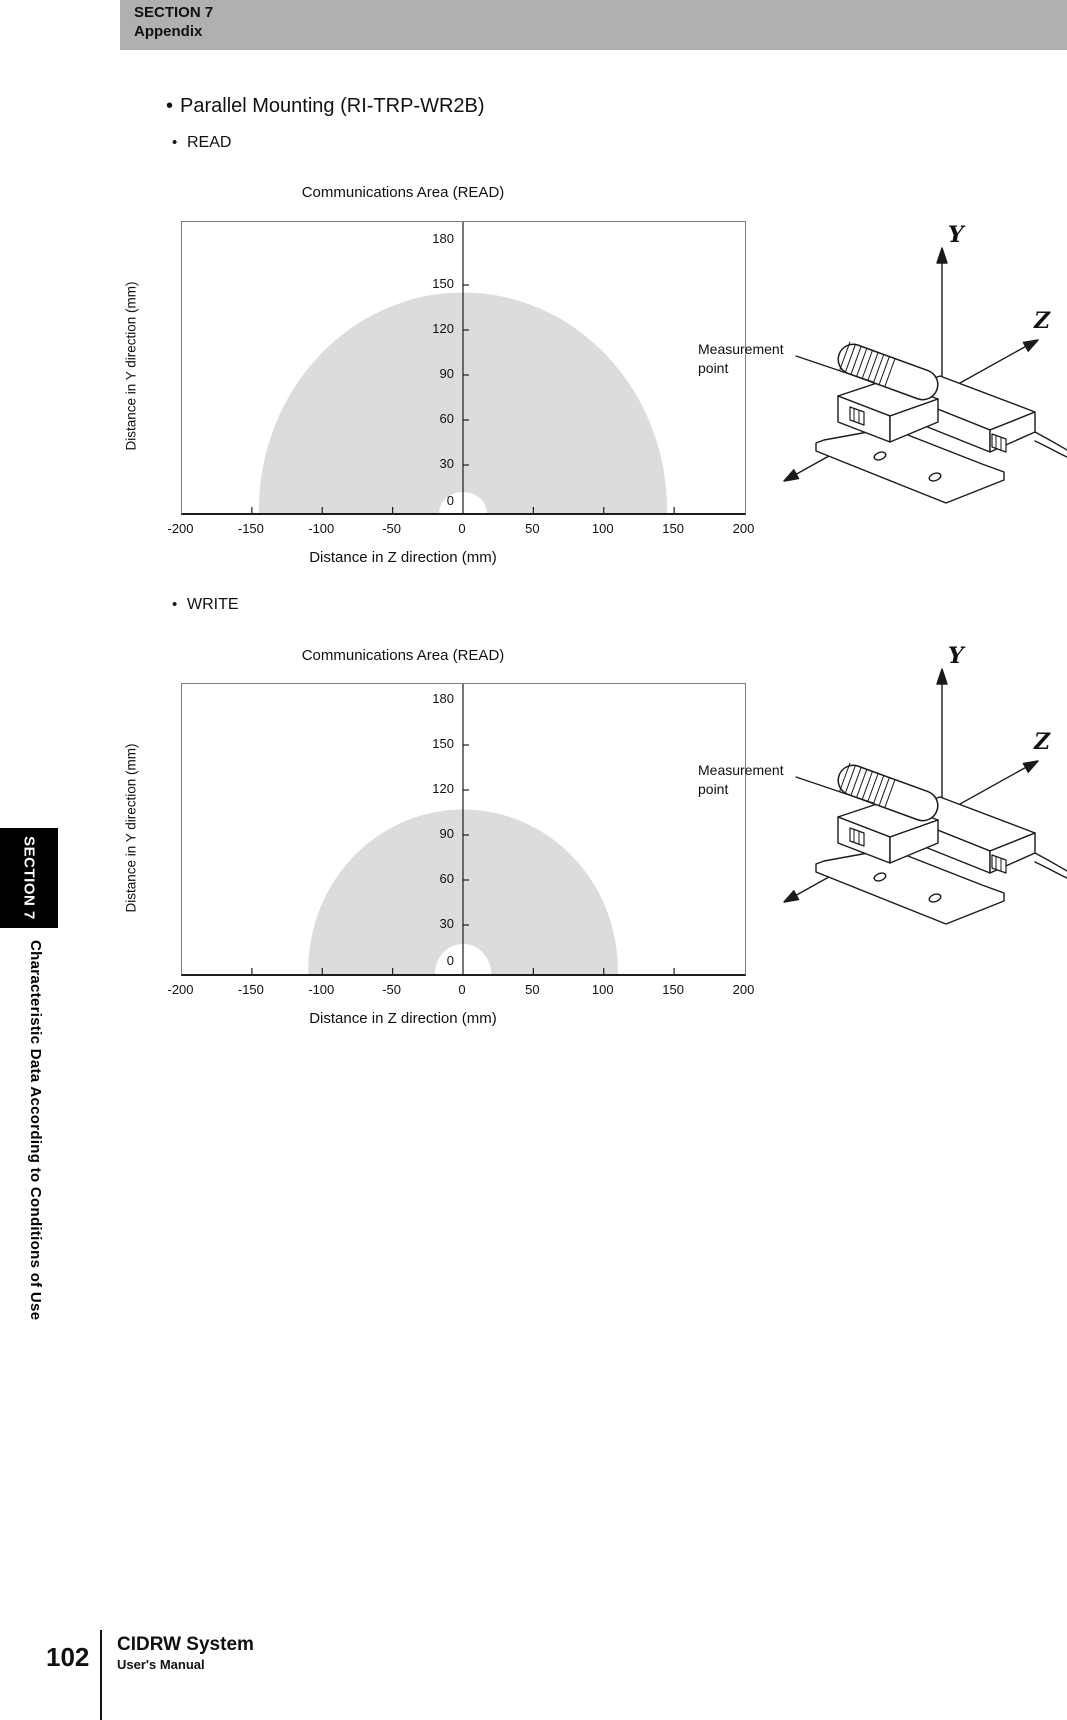 Image resolution: width=1067 pixels, height=1720 pixels. Describe the element at coordinates (332, 106) in the screenshot. I see `page-title-text: Parallel Mounting (RI-TRP-WR2B)` at that location.